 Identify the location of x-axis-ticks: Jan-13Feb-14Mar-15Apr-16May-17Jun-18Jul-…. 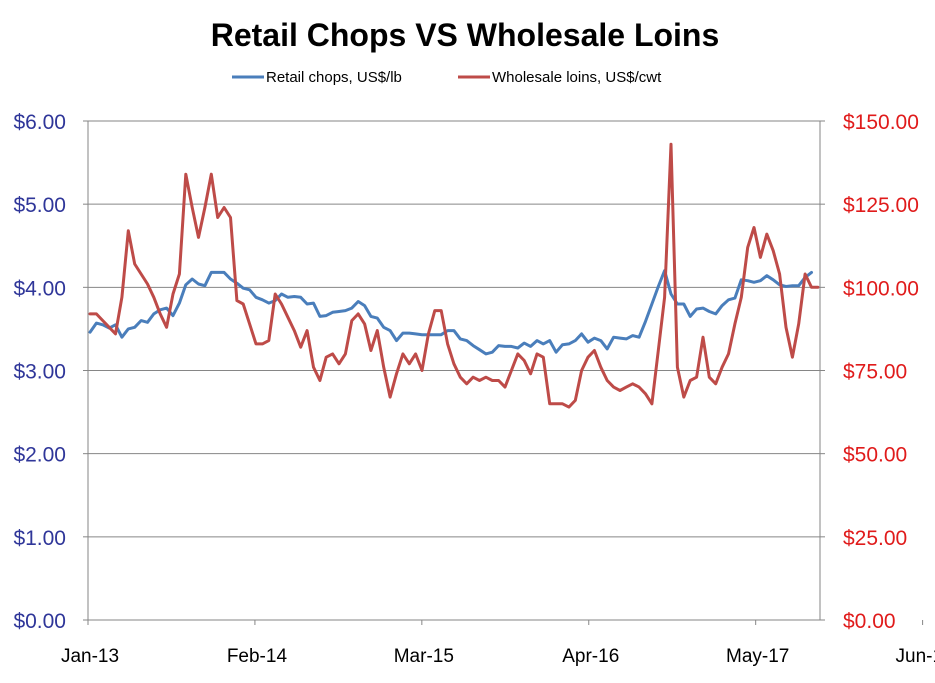
(498, 643).